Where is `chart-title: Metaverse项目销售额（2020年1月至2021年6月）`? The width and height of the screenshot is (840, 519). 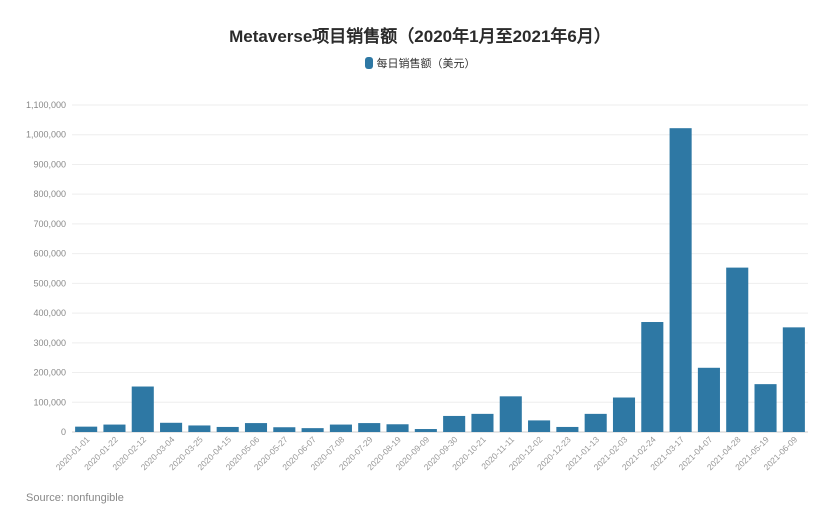 chart-title: Metaverse项目销售额（2020年1月至2021年6月） is located at coordinates (420, 36).